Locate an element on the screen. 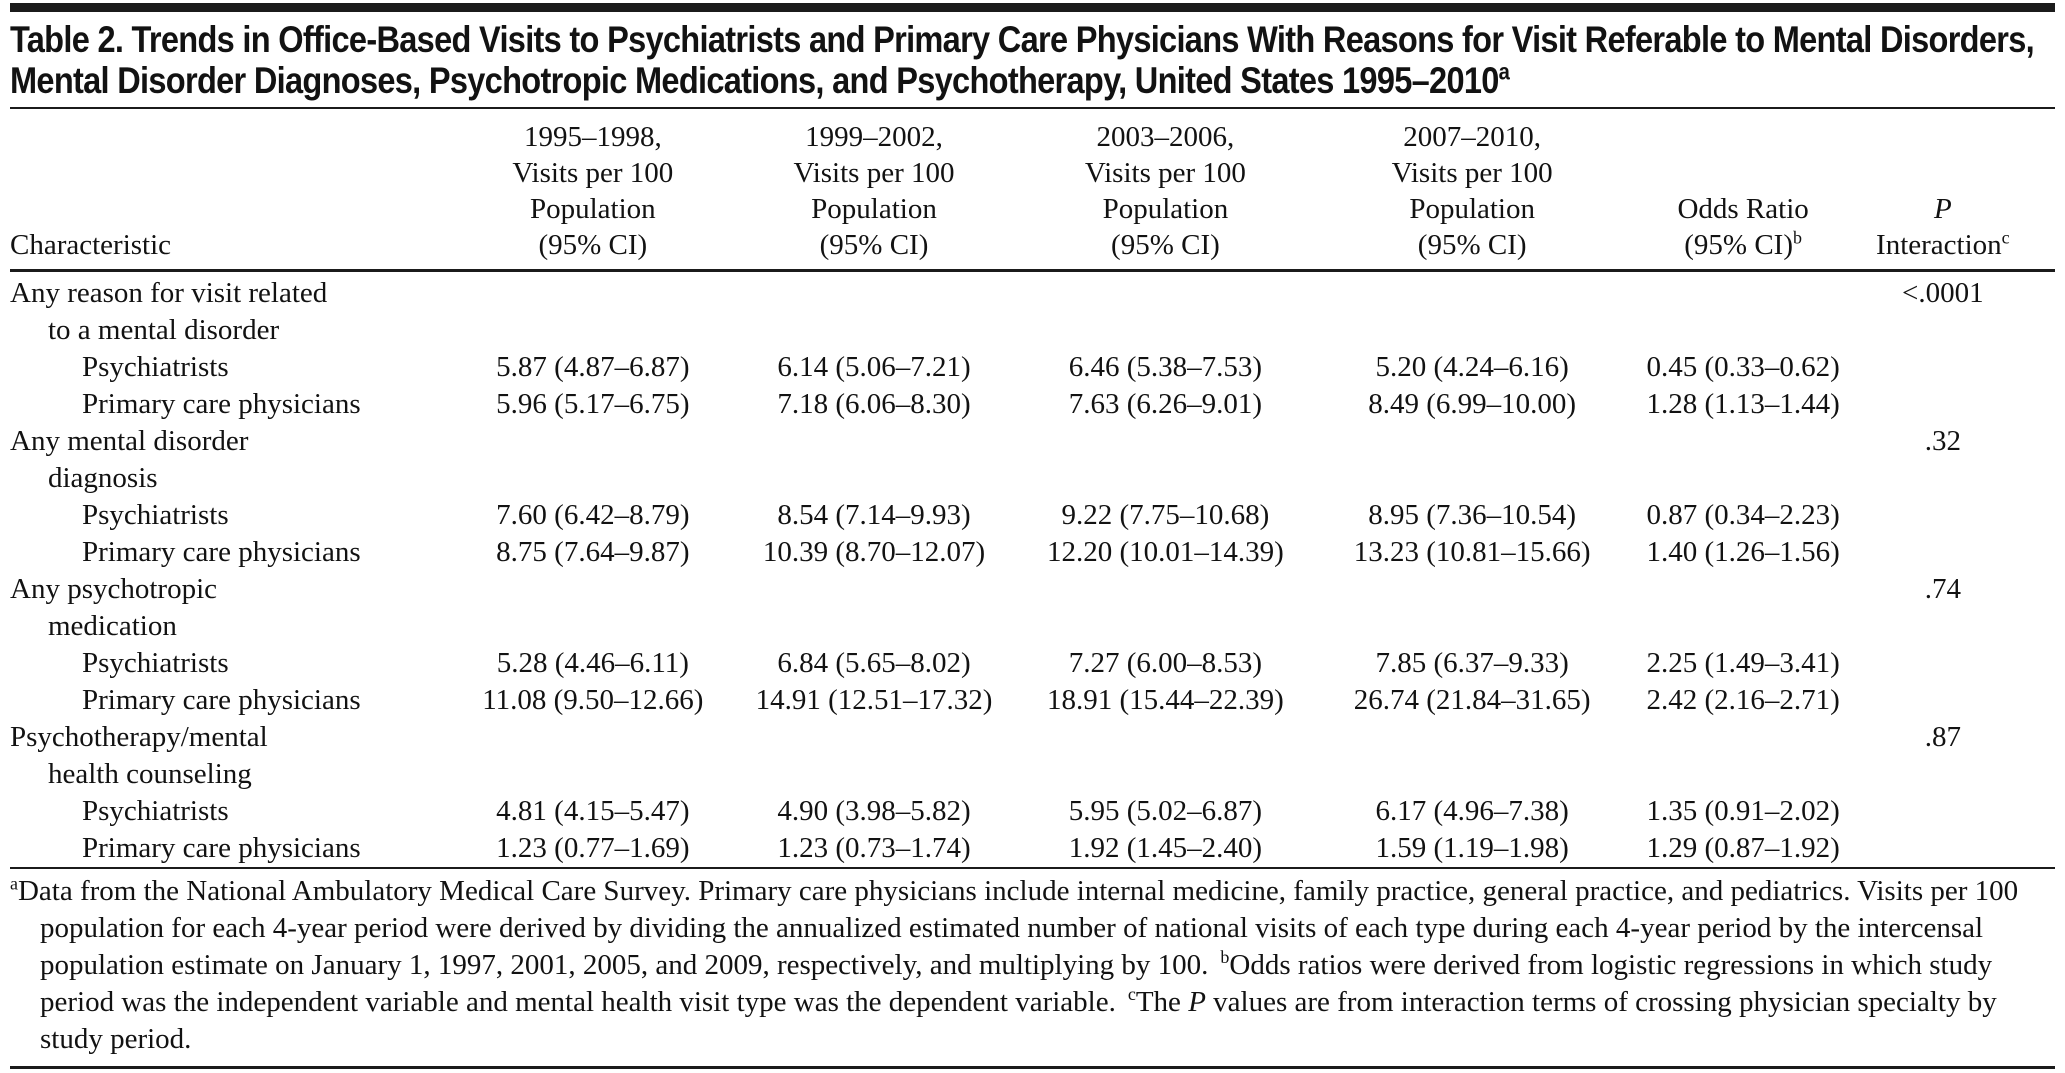 The height and width of the screenshot is (1073, 2065). cell-value: 9.22 (7.75–10.68) is located at coordinates (1165, 515).